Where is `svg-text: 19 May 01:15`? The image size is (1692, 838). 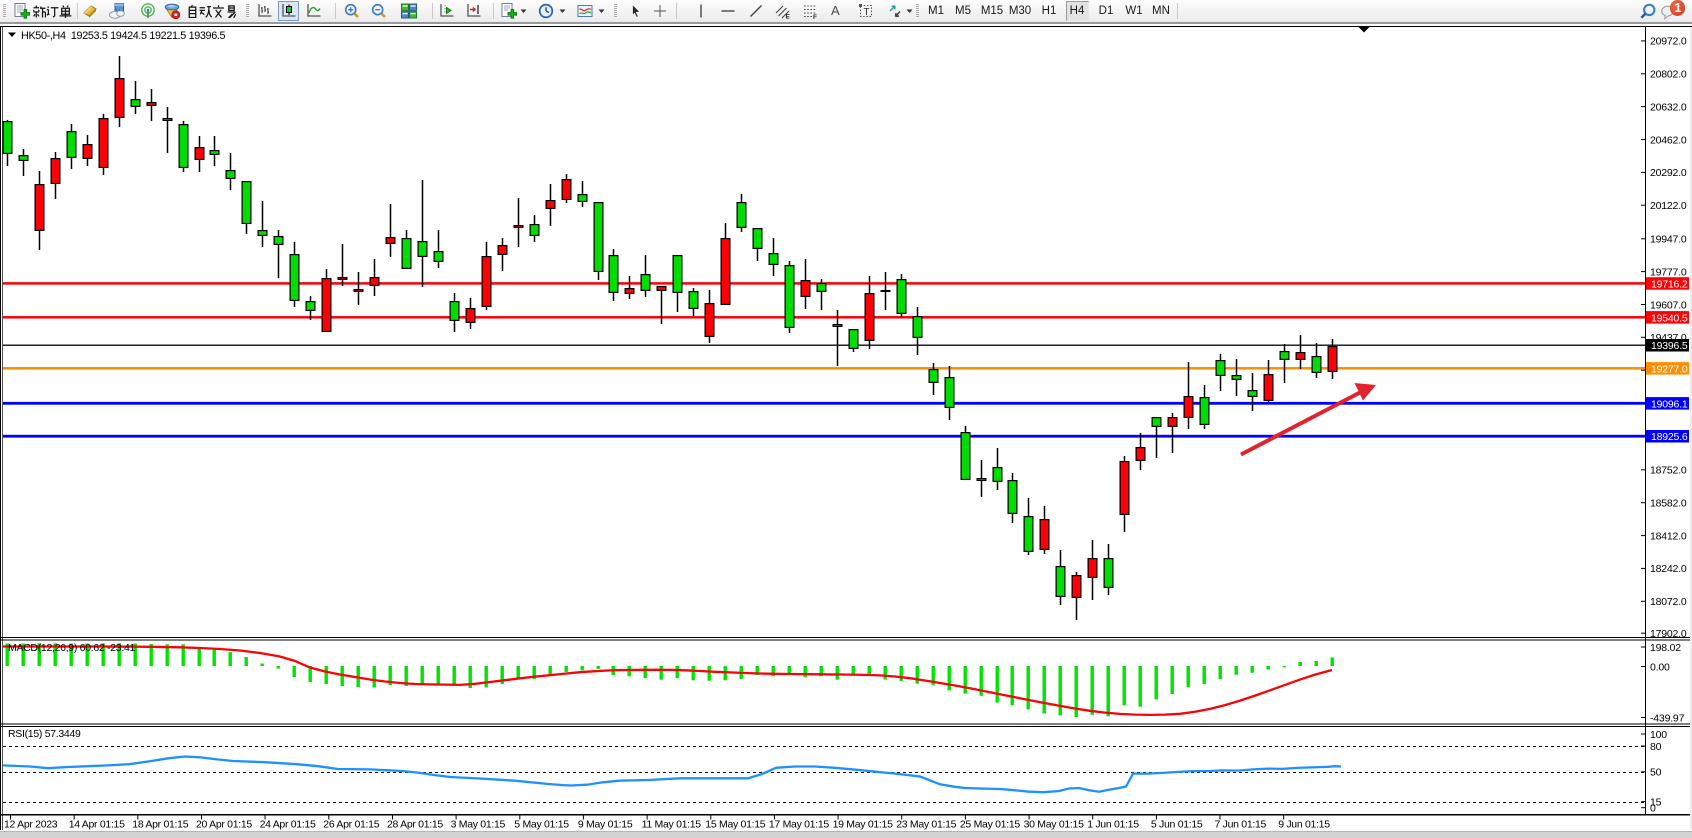
svg-text: 19 May 01:15 is located at coordinates (863, 825).